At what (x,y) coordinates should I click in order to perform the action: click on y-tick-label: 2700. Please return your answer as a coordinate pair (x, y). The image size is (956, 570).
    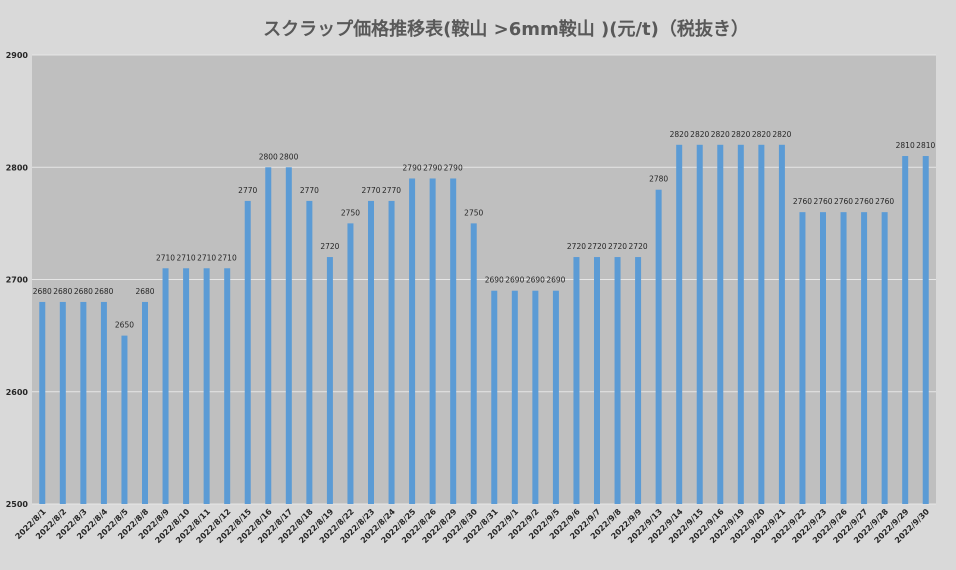
    Looking at the image, I should click on (17, 280).